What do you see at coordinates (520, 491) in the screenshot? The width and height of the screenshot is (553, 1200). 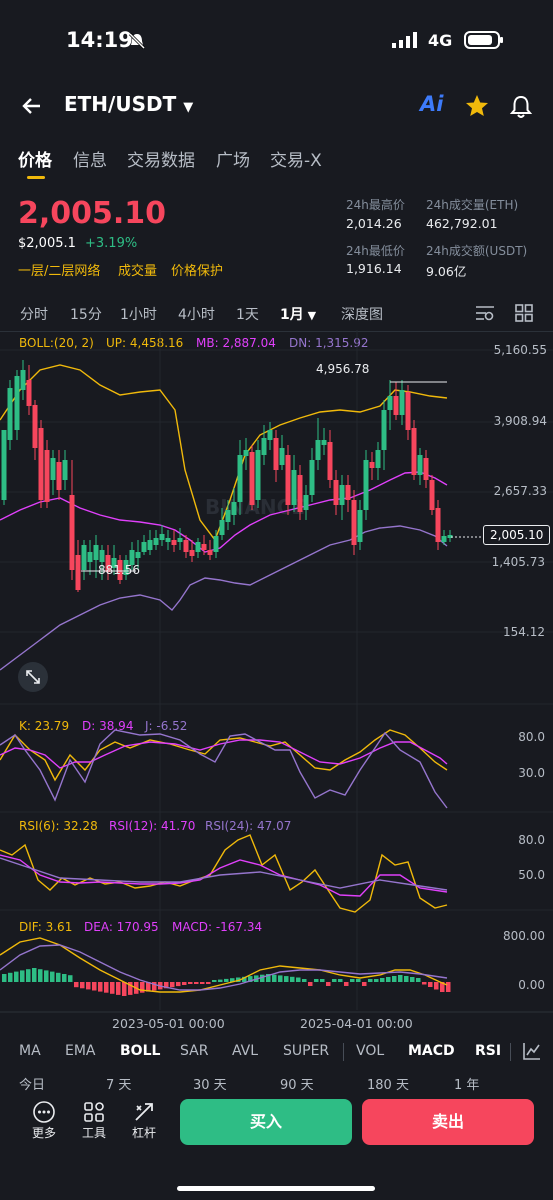 I see `axis-price-3: 2,657.33` at bounding box center [520, 491].